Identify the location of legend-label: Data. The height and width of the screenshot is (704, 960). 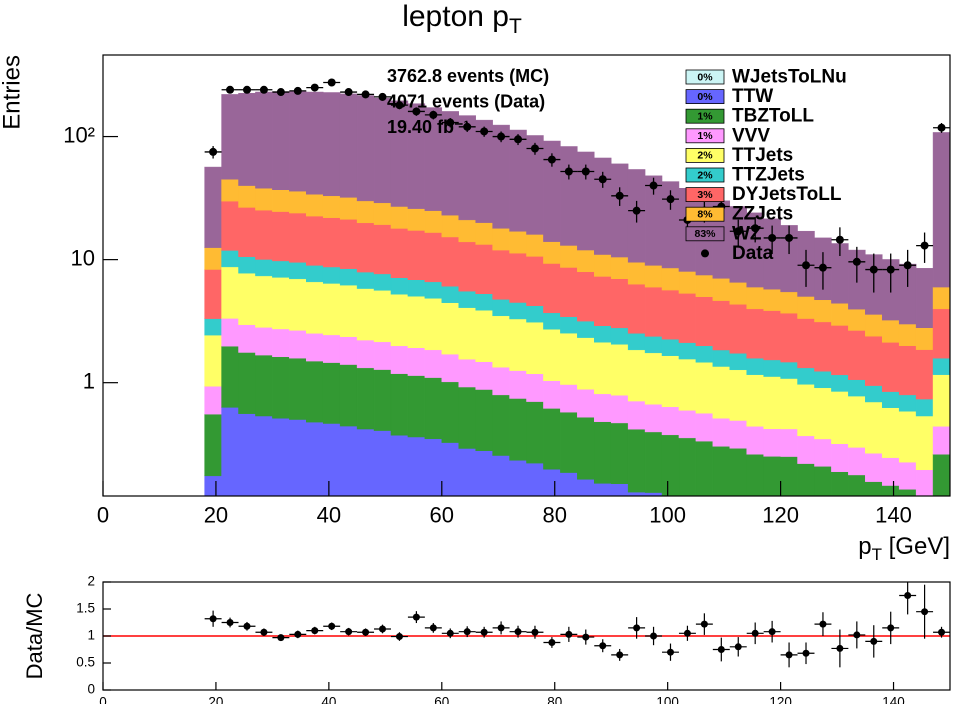
(753, 253).